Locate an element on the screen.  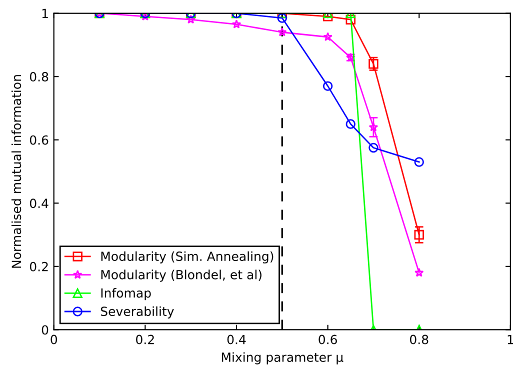
x-tick-label: 0 is located at coordinates (54, 339).